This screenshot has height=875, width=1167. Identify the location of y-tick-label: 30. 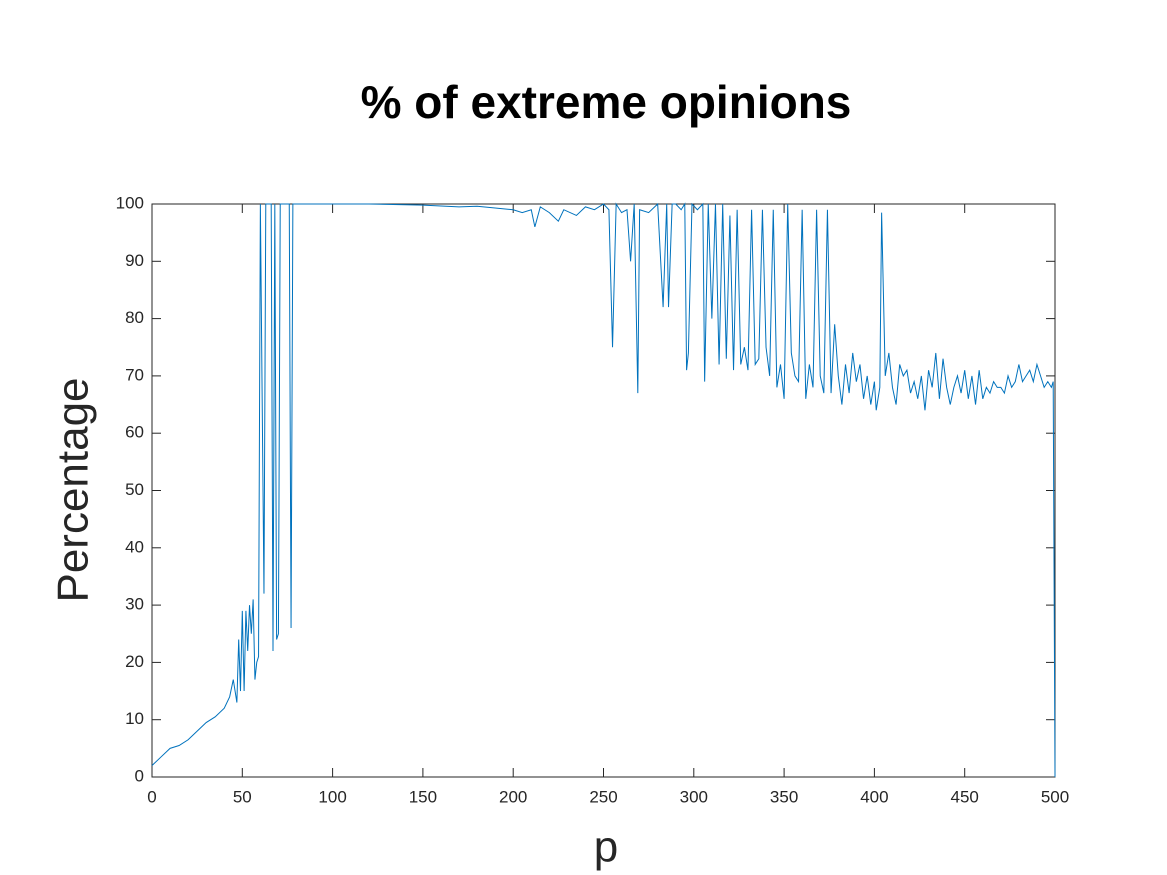
(134, 604).